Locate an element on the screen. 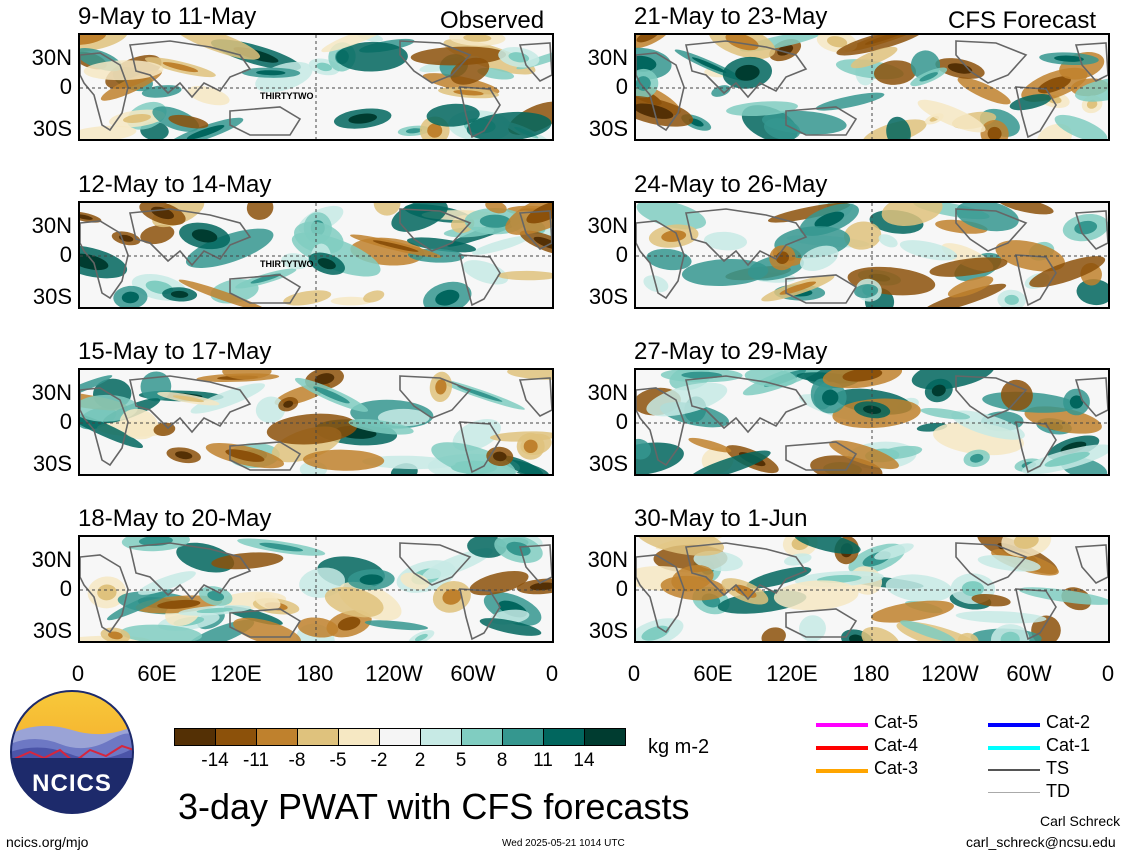 This screenshot has width=1135, height=856. left-panel-1-title: 9-May to 11-May is located at coordinates (167, 16).